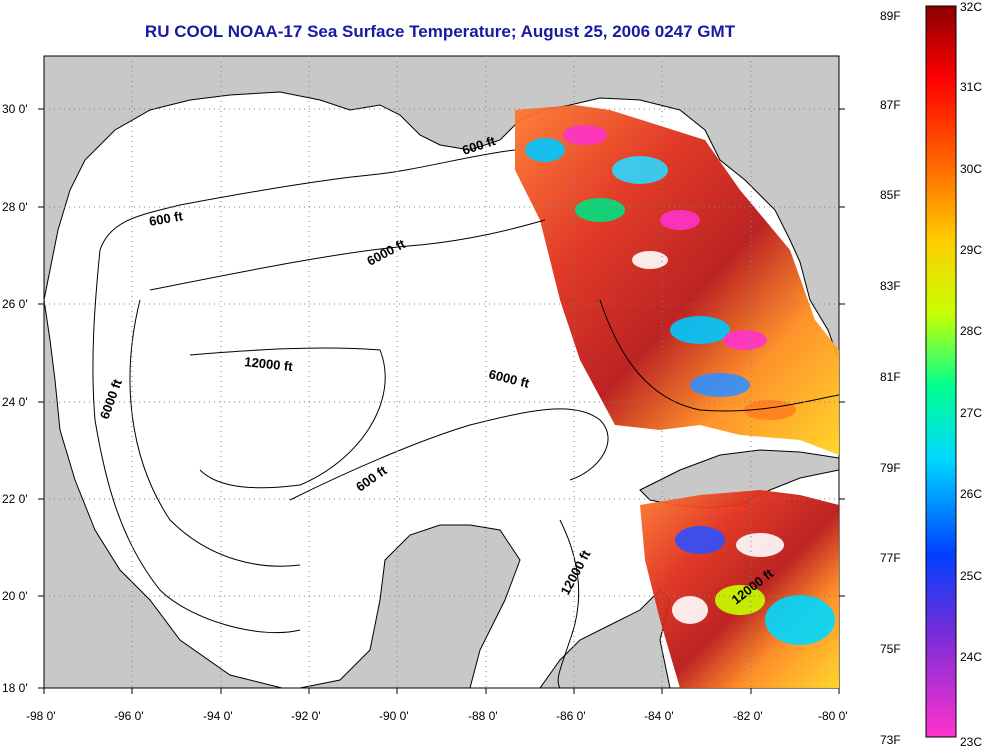  What do you see at coordinates (15, 688) in the screenshot?
I see `lat-tick-label: 18 0'` at bounding box center [15, 688].